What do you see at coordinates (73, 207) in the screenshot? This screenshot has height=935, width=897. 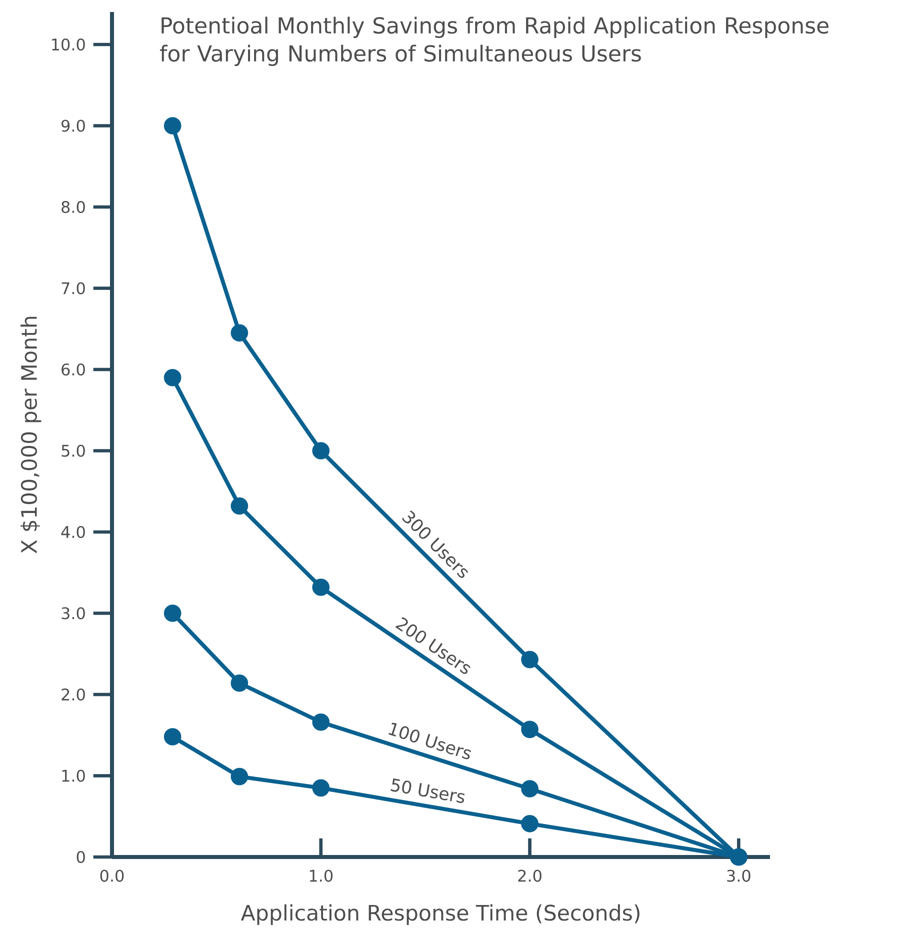 I see `y-tick-label: 8.0` at bounding box center [73, 207].